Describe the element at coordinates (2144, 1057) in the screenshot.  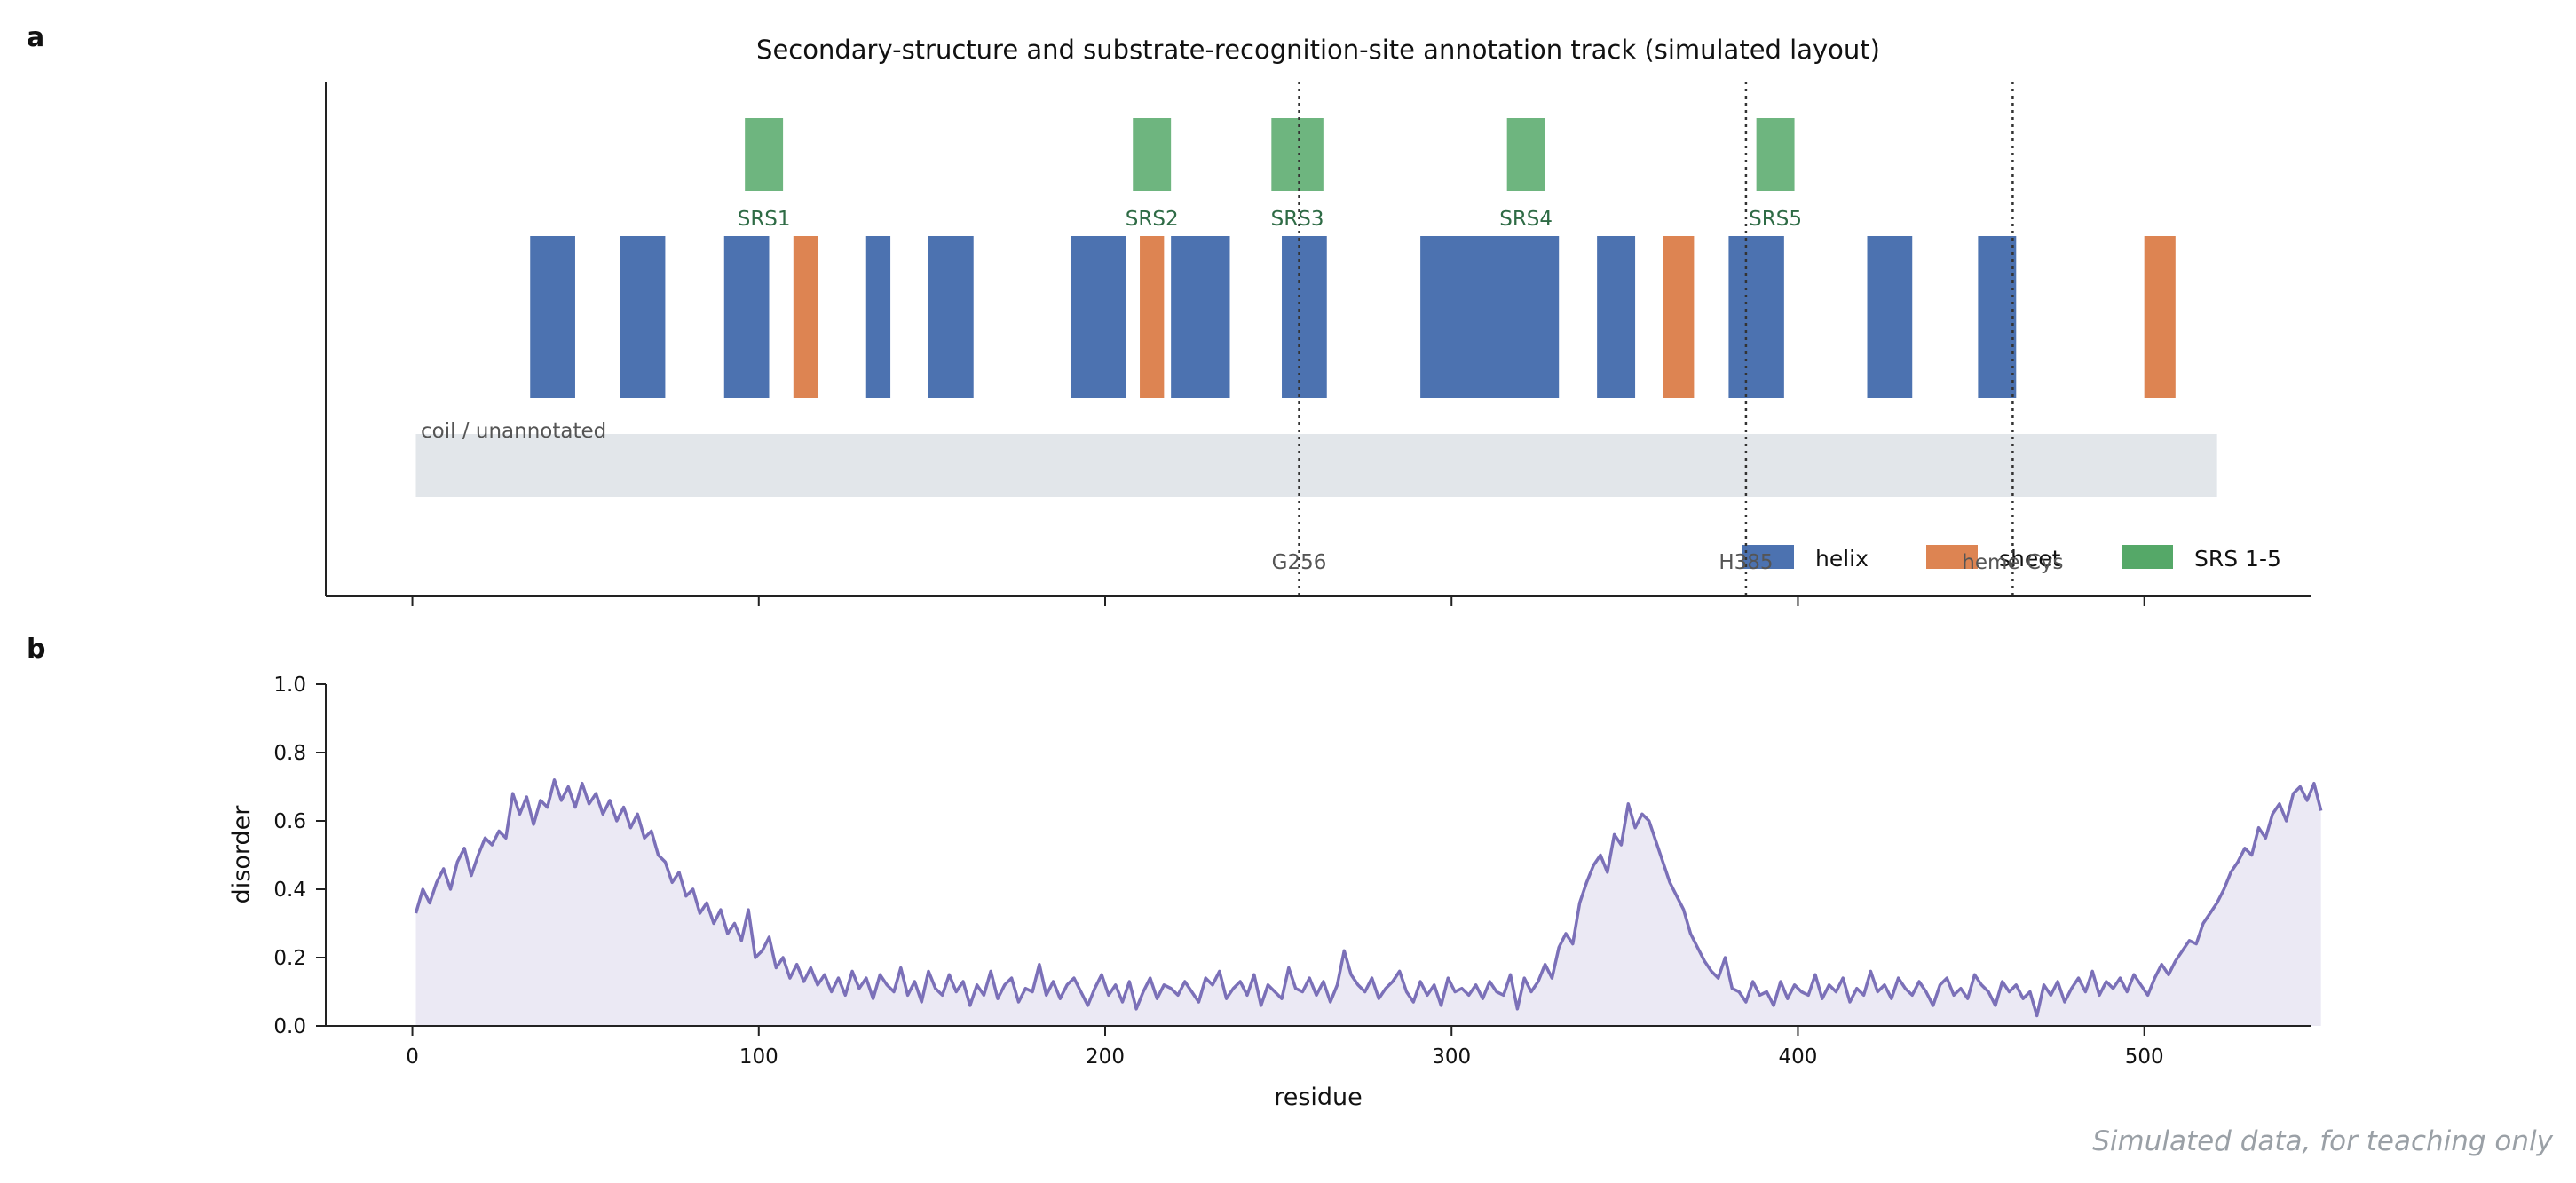
I see `x-tick-label-6: 500` at that location.